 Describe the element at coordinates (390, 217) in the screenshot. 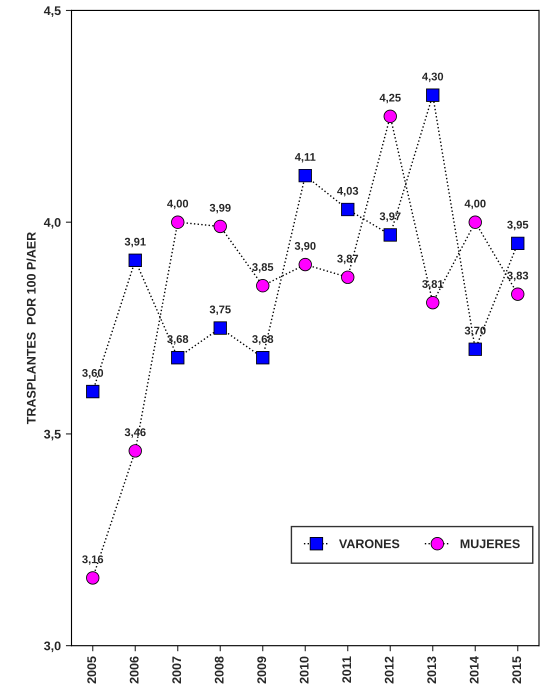

I see `data-label: 3,97` at that location.